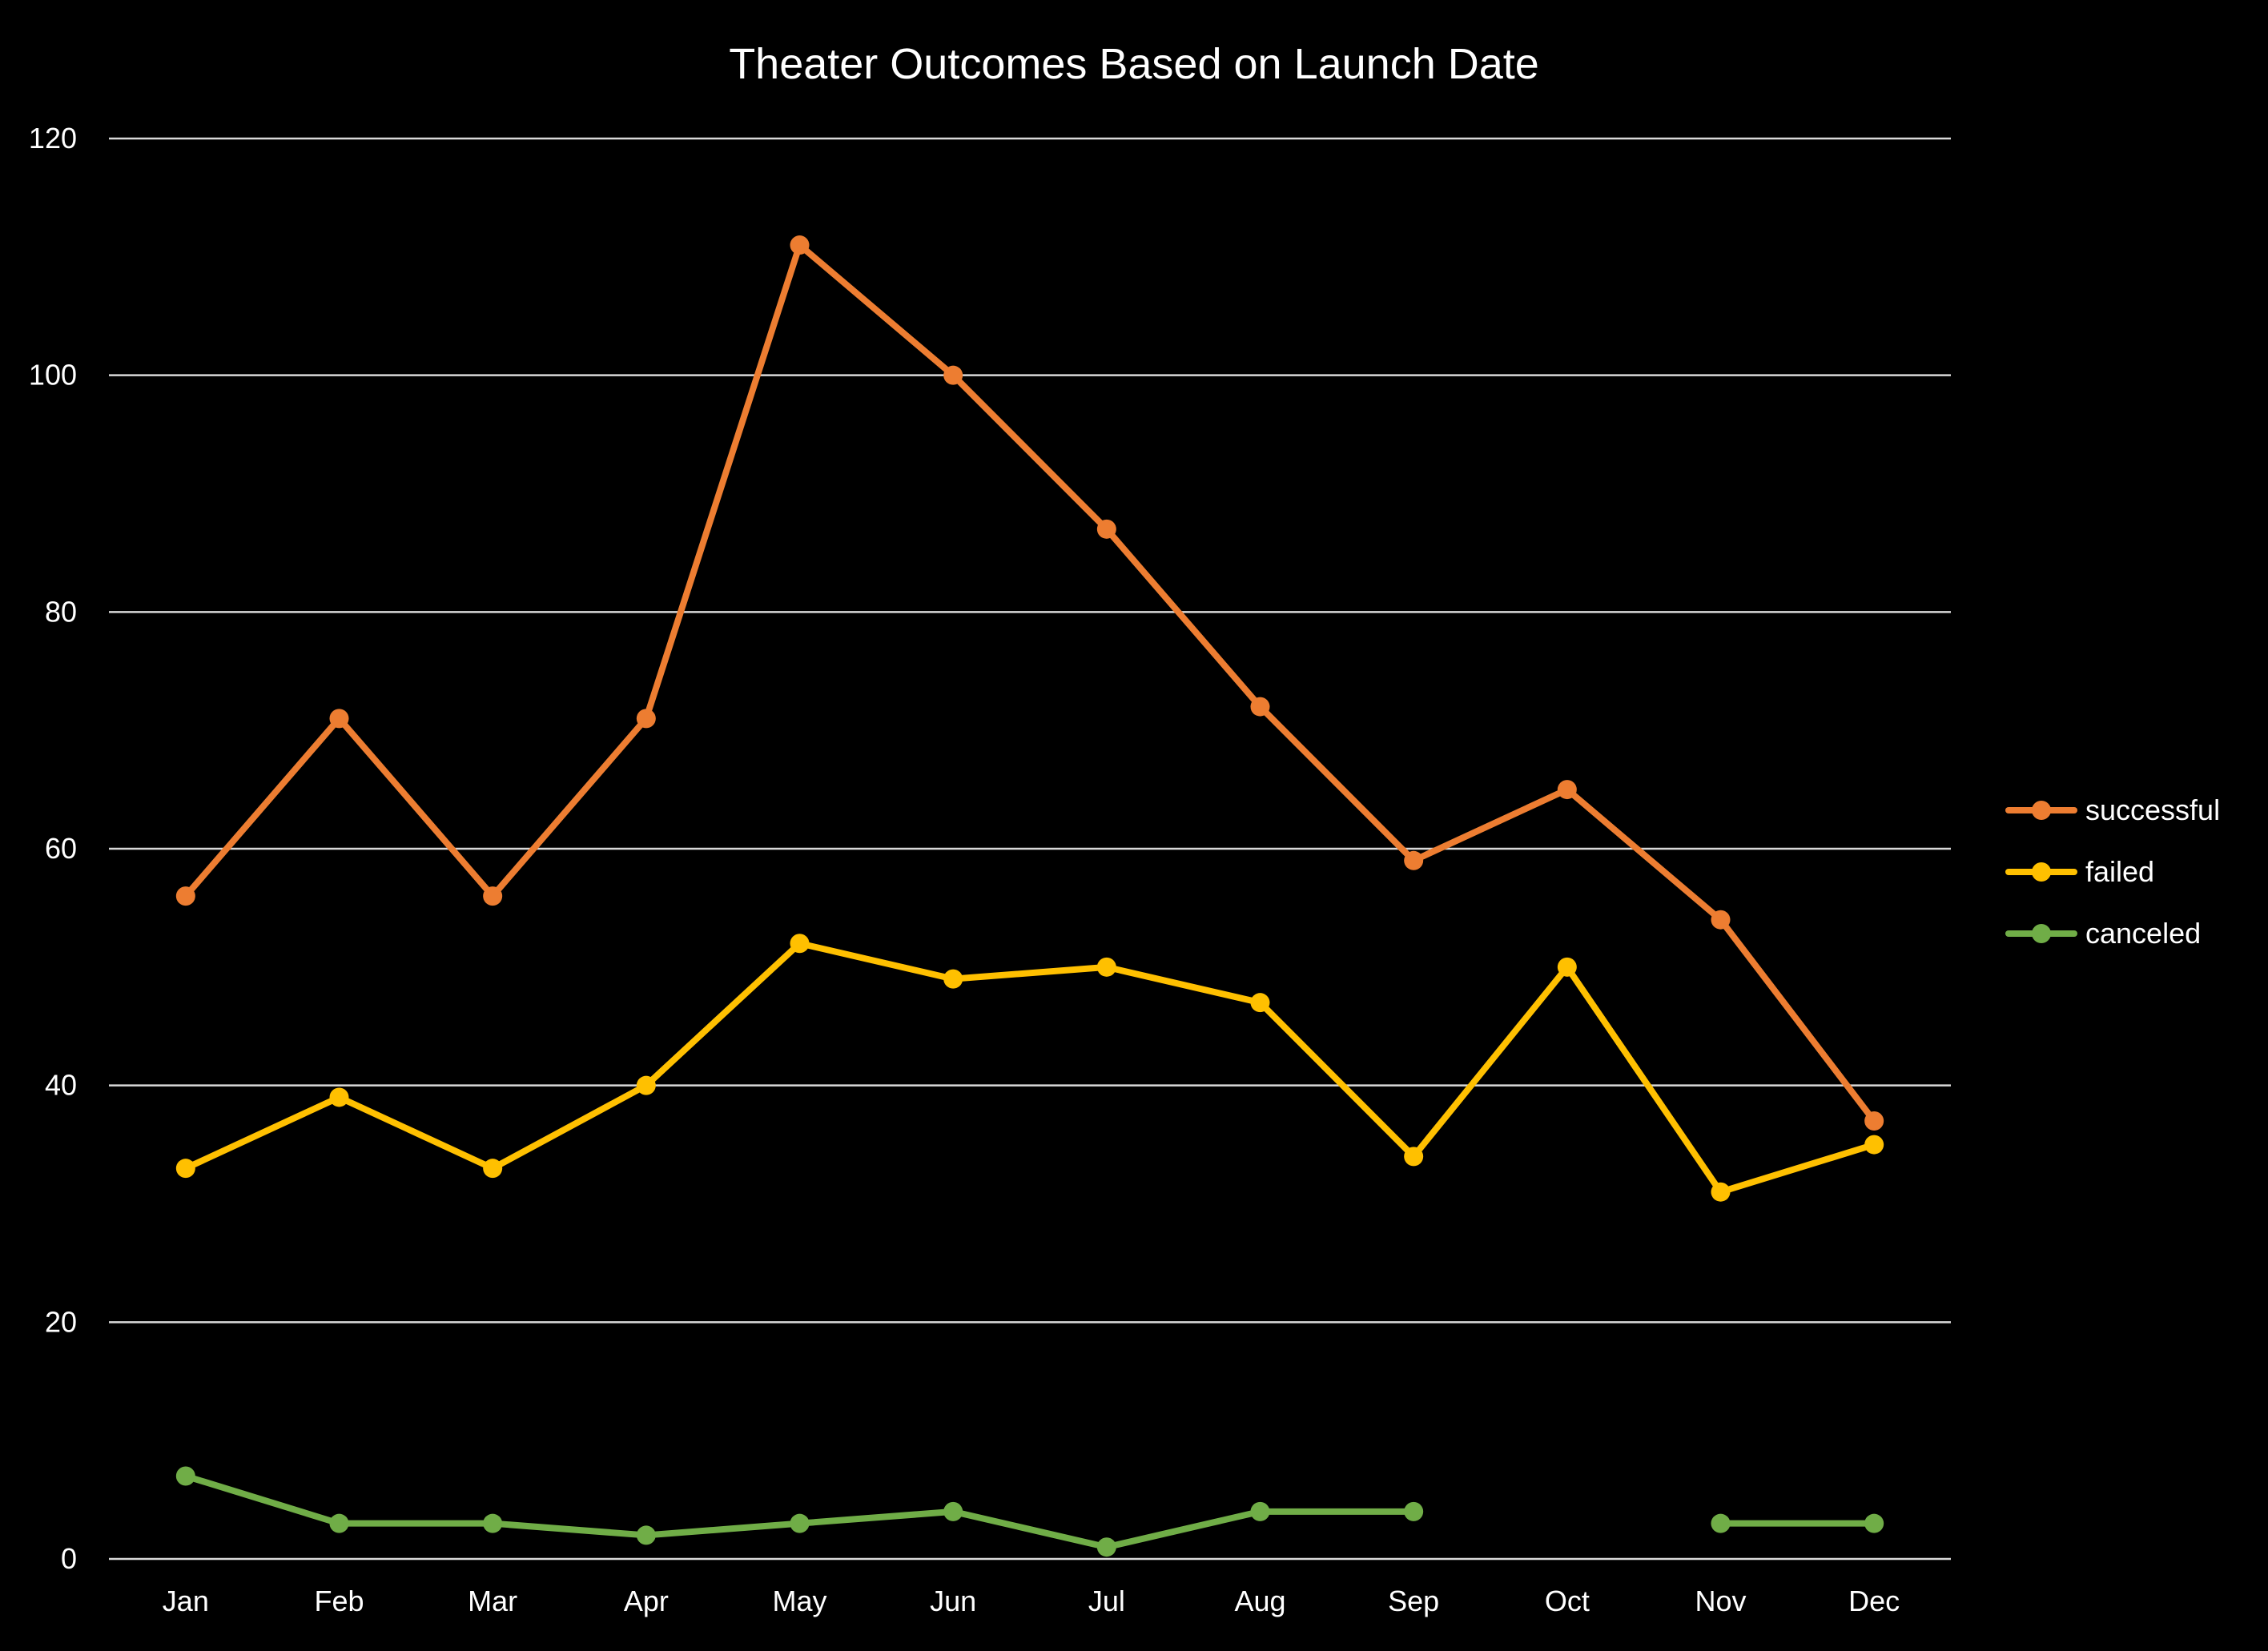 The width and height of the screenshot is (2268, 1651). I want to click on y-tick-label: 20, so click(61, 1321).